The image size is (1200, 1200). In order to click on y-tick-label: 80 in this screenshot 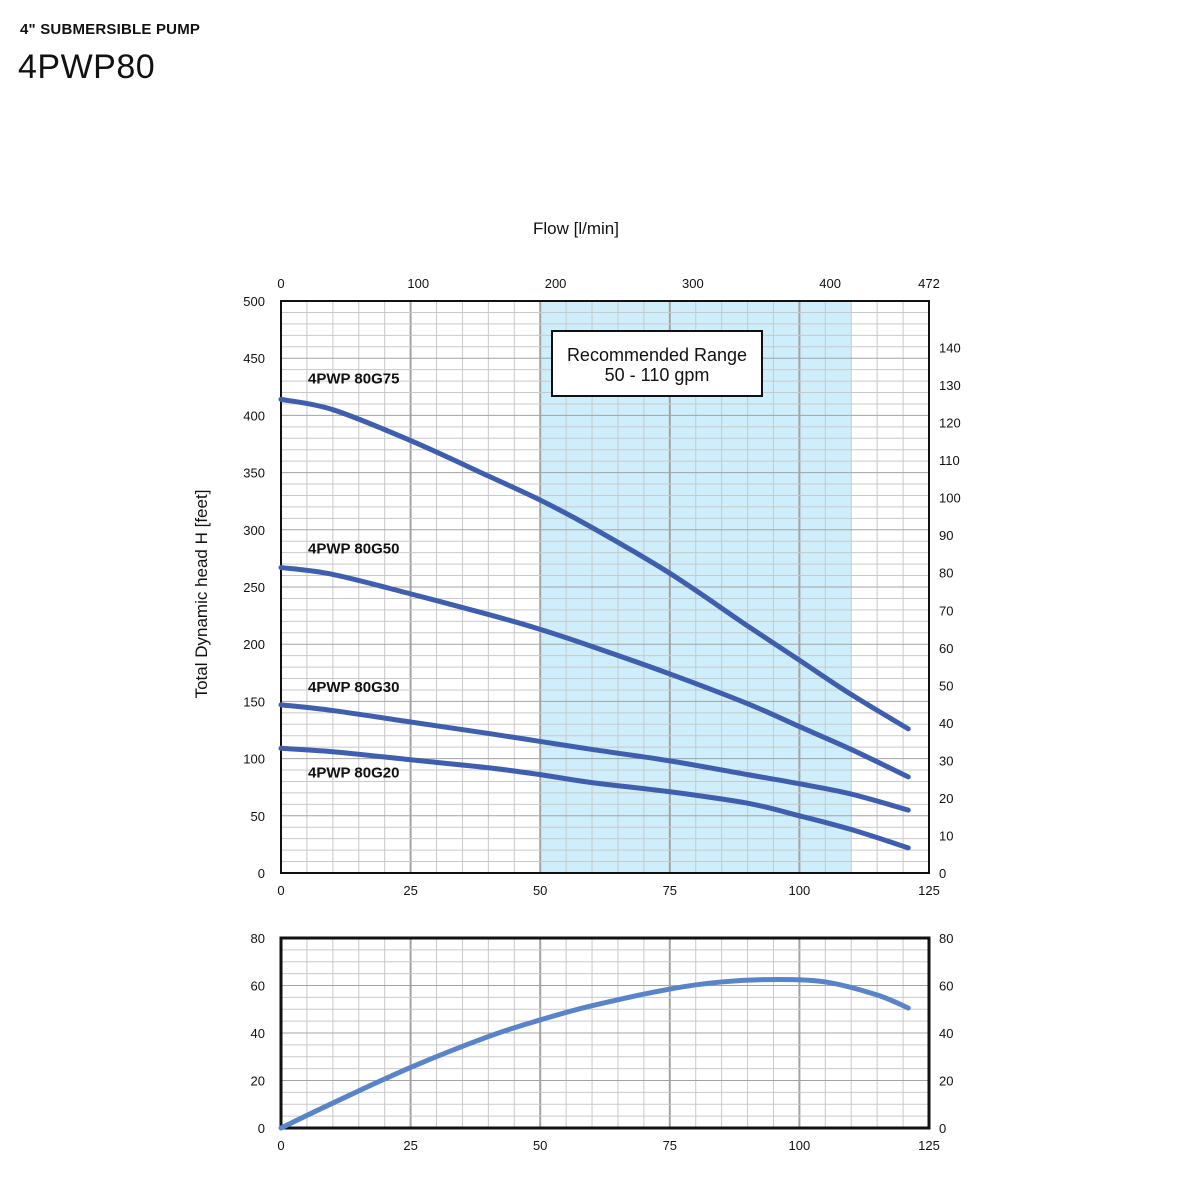, I will do `click(258, 938)`.